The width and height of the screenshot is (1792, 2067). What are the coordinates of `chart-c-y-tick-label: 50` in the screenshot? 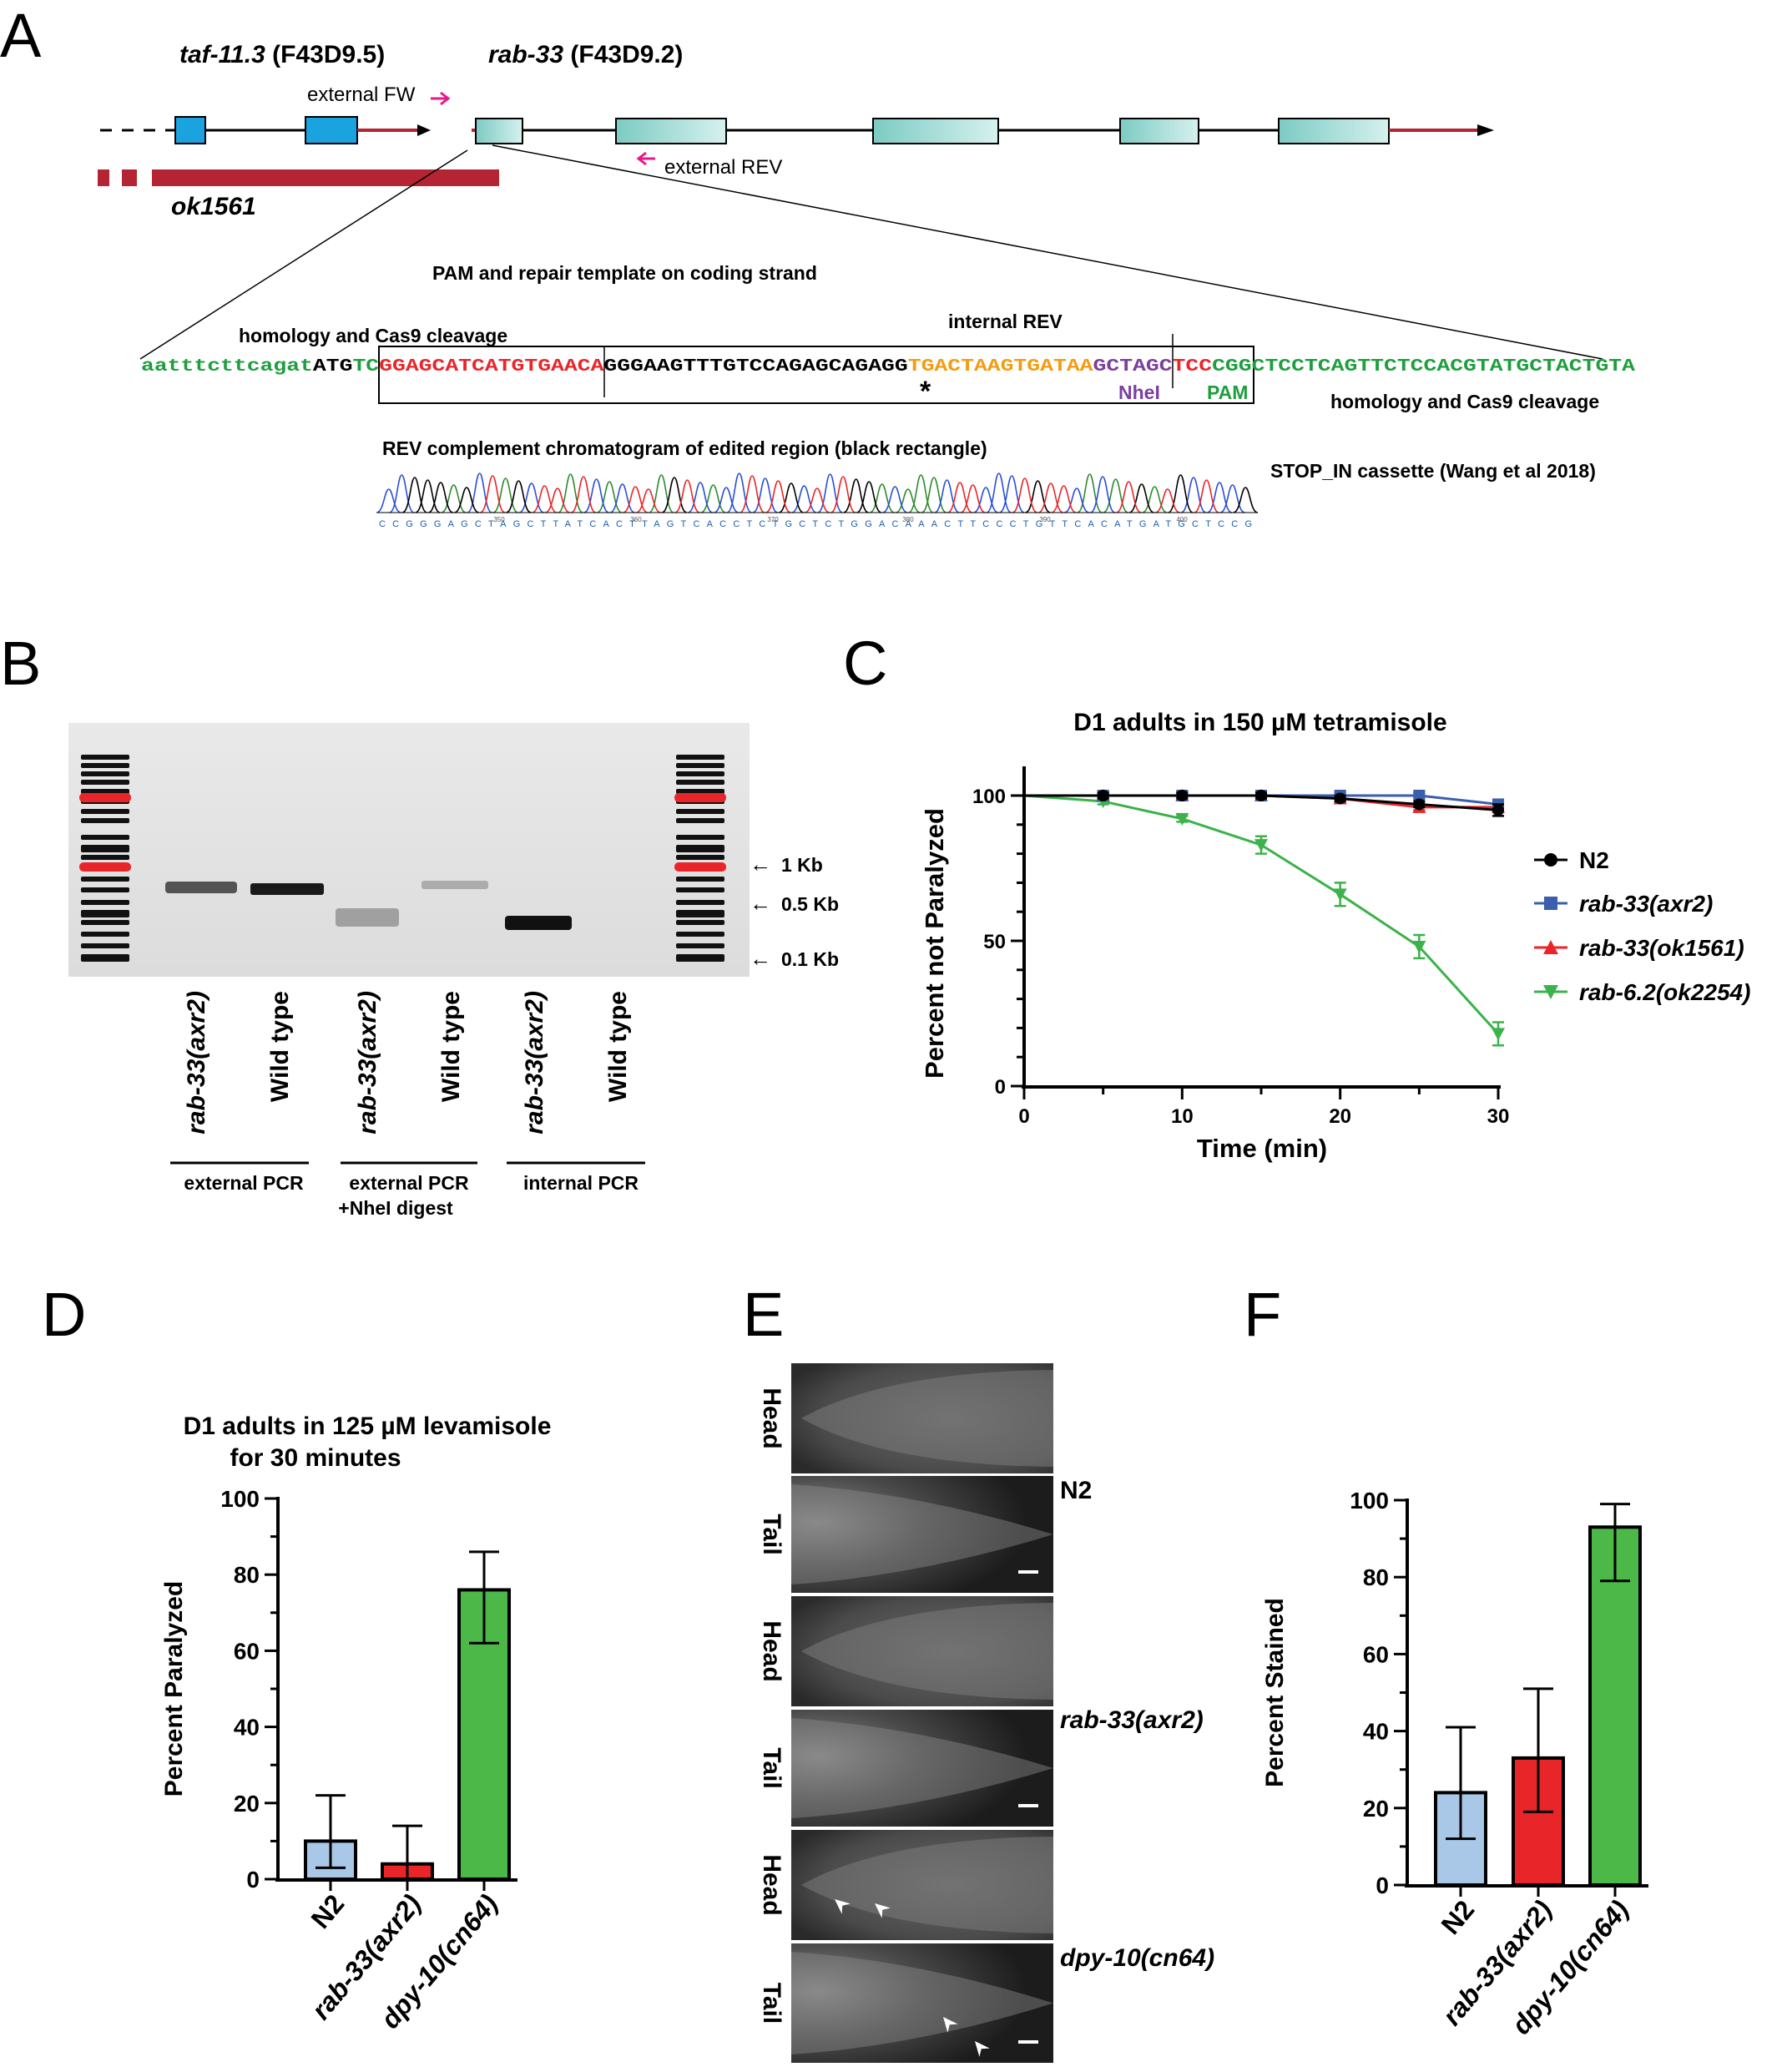 It's located at (995, 942).